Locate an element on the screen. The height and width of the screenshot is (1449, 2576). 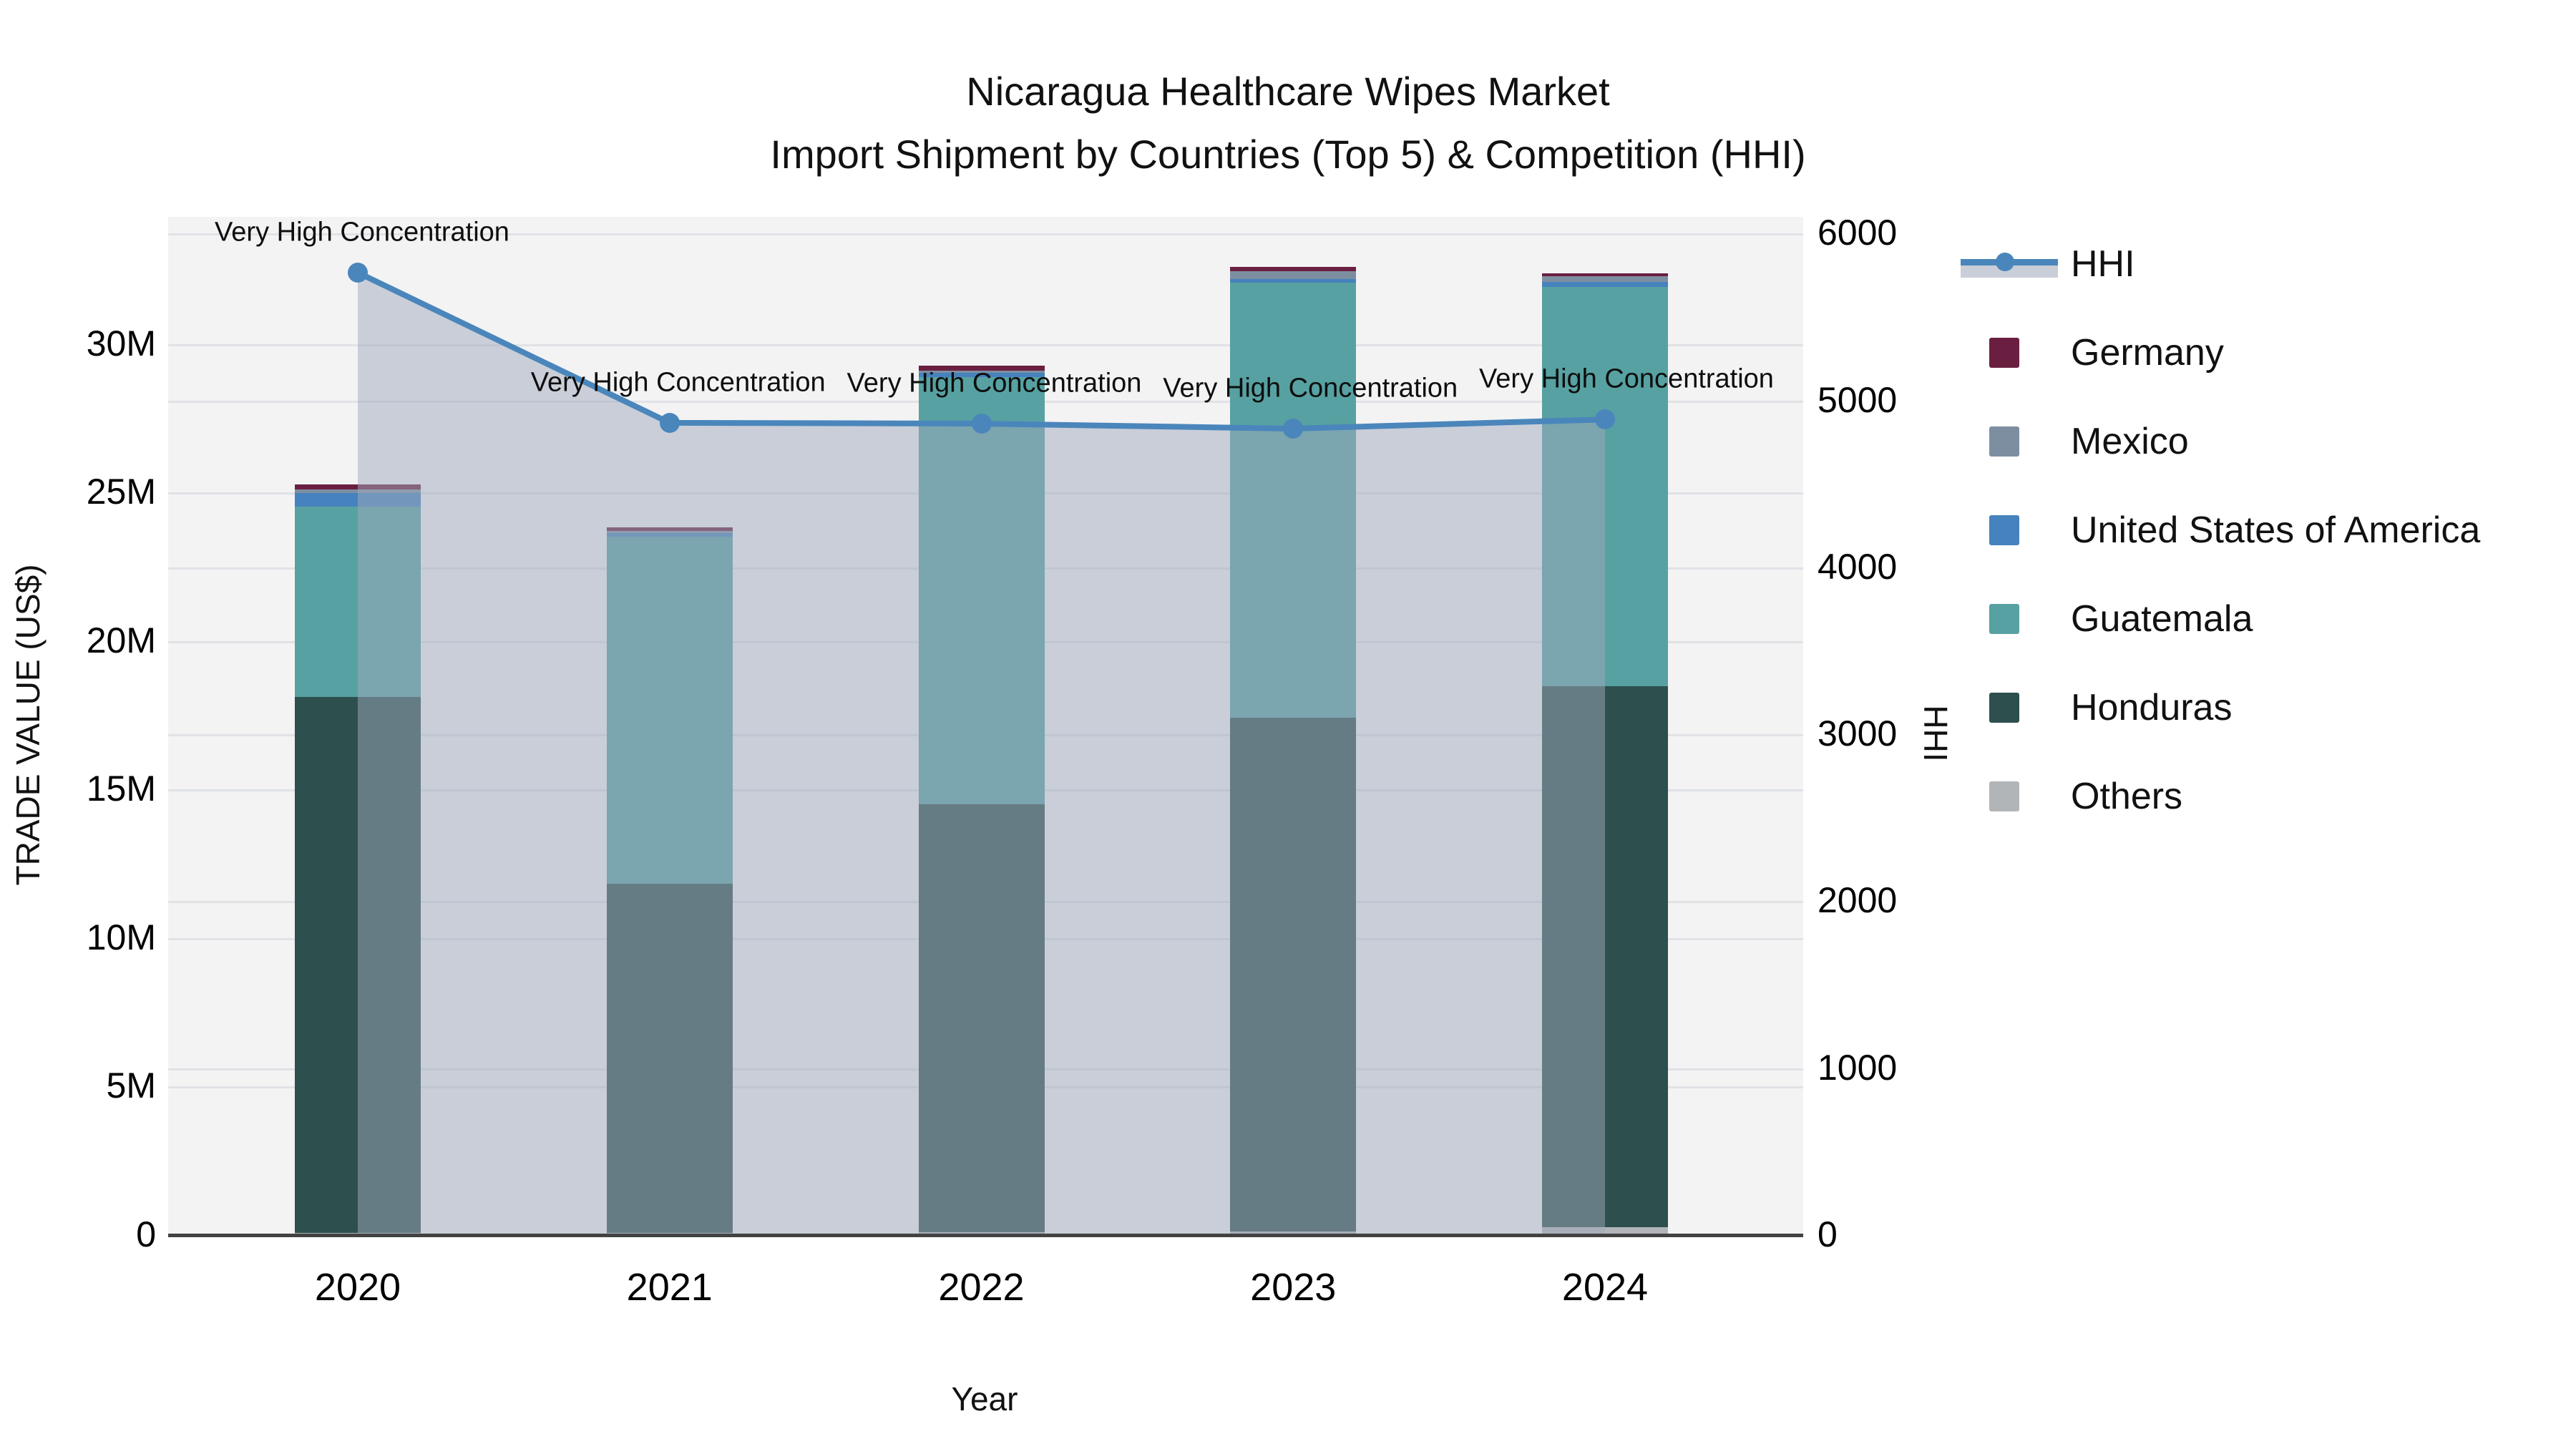
x-axis-line is located at coordinates (985, 1235).